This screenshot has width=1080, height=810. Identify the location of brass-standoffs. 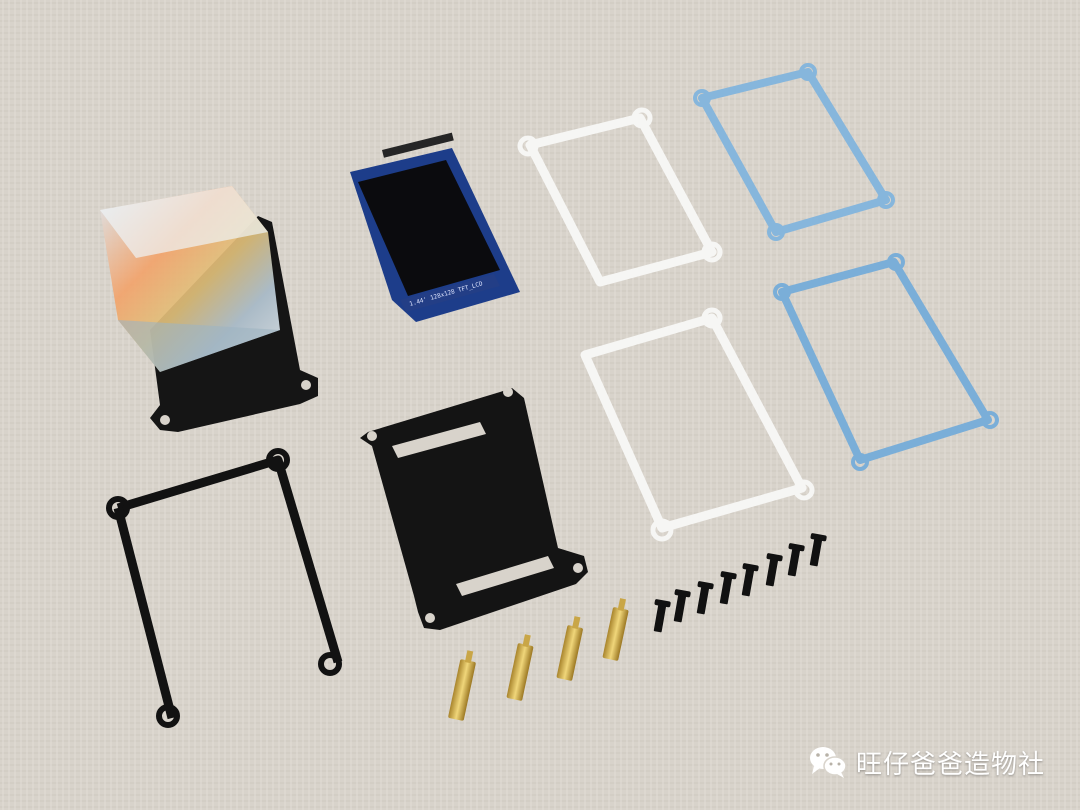
(538, 659).